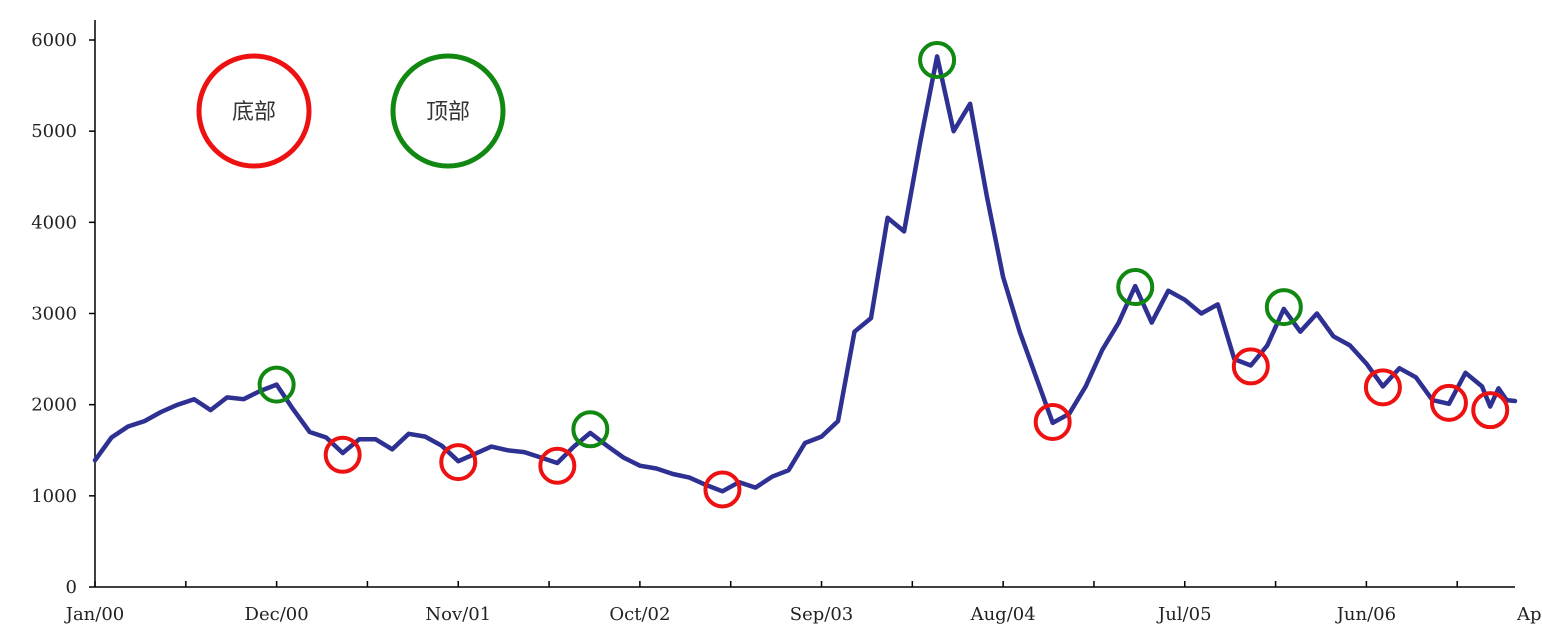  What do you see at coordinates (54, 131) in the screenshot?
I see `y-tick-label: 5000` at bounding box center [54, 131].